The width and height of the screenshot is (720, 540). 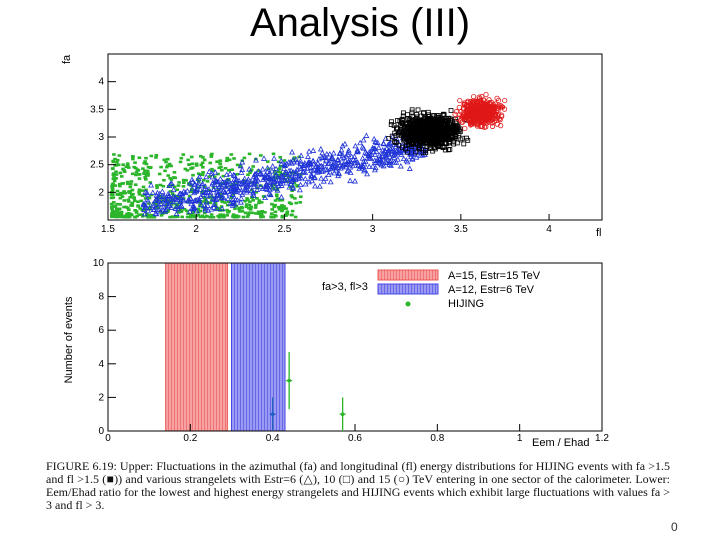 What do you see at coordinates (108, 438) in the screenshot?
I see `x-tick-label: 0` at bounding box center [108, 438].